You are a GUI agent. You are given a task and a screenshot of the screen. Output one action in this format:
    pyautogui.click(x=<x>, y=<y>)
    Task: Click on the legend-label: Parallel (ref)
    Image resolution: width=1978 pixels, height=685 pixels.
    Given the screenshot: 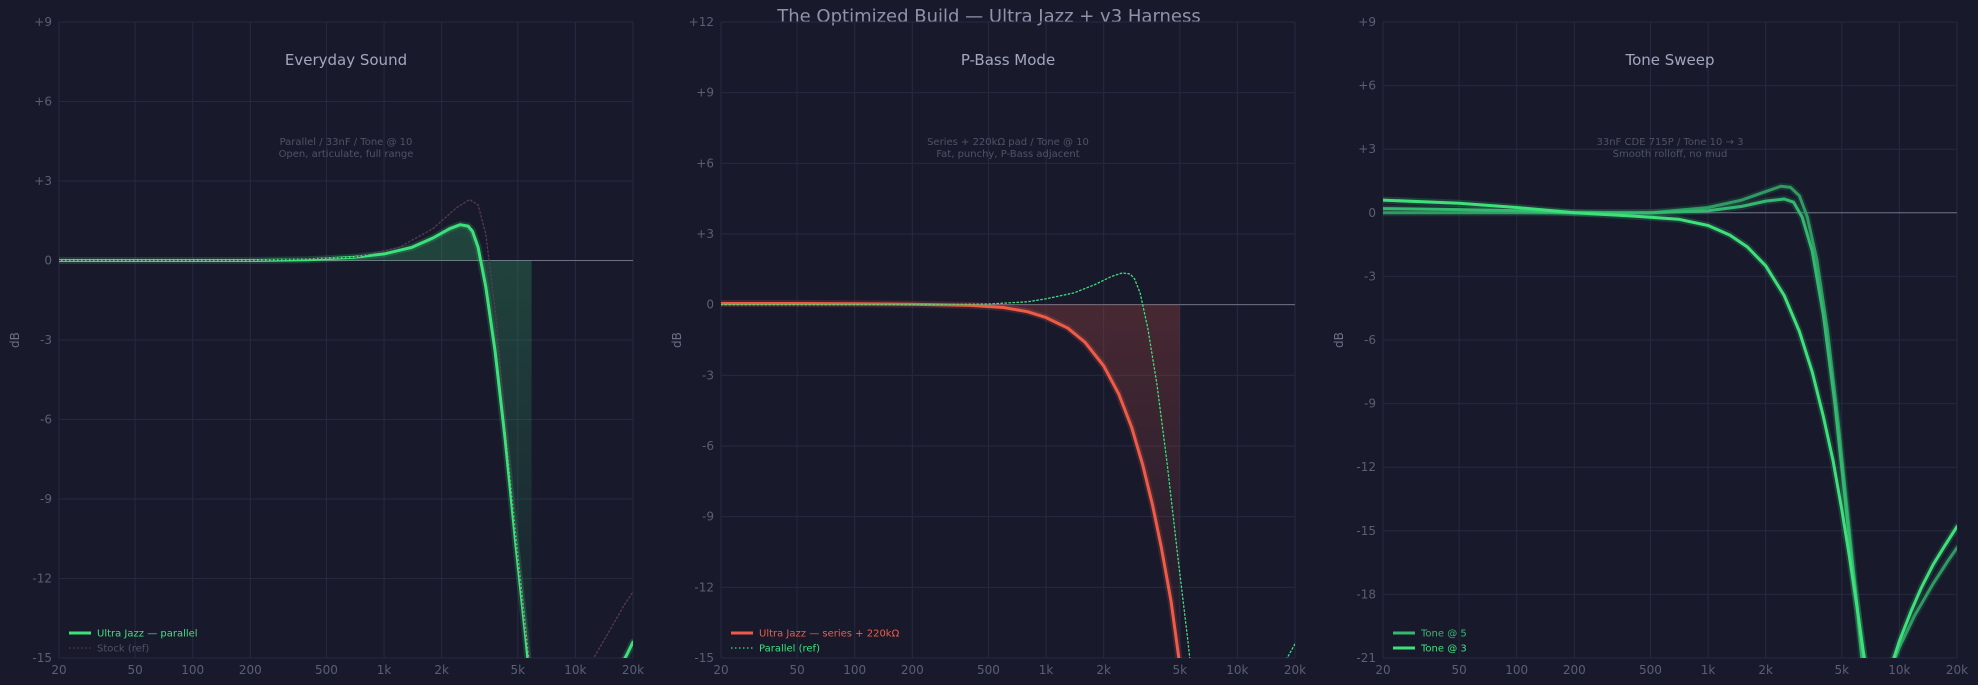 What is the action you would take?
    pyautogui.click(x=789, y=649)
    